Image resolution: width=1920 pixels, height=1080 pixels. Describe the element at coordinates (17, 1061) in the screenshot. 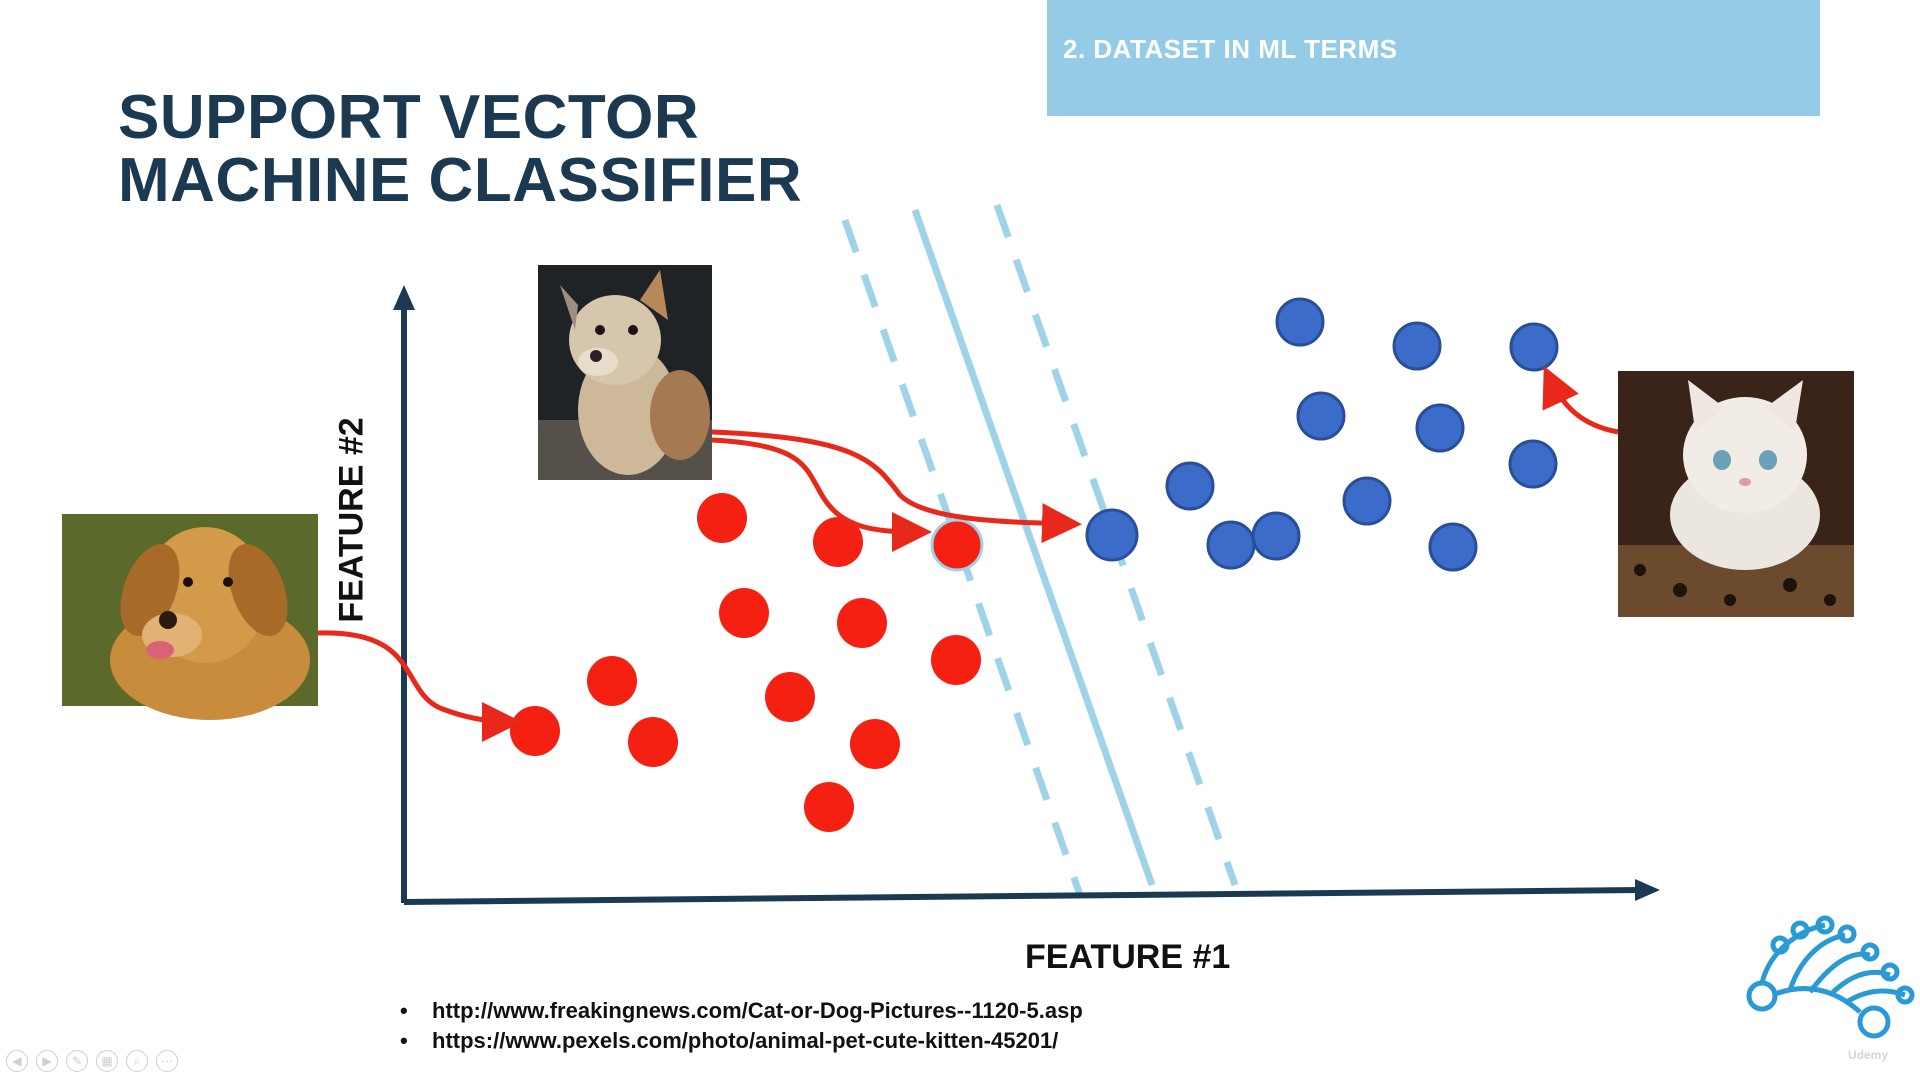

I see `prev-icon: ◀` at that location.